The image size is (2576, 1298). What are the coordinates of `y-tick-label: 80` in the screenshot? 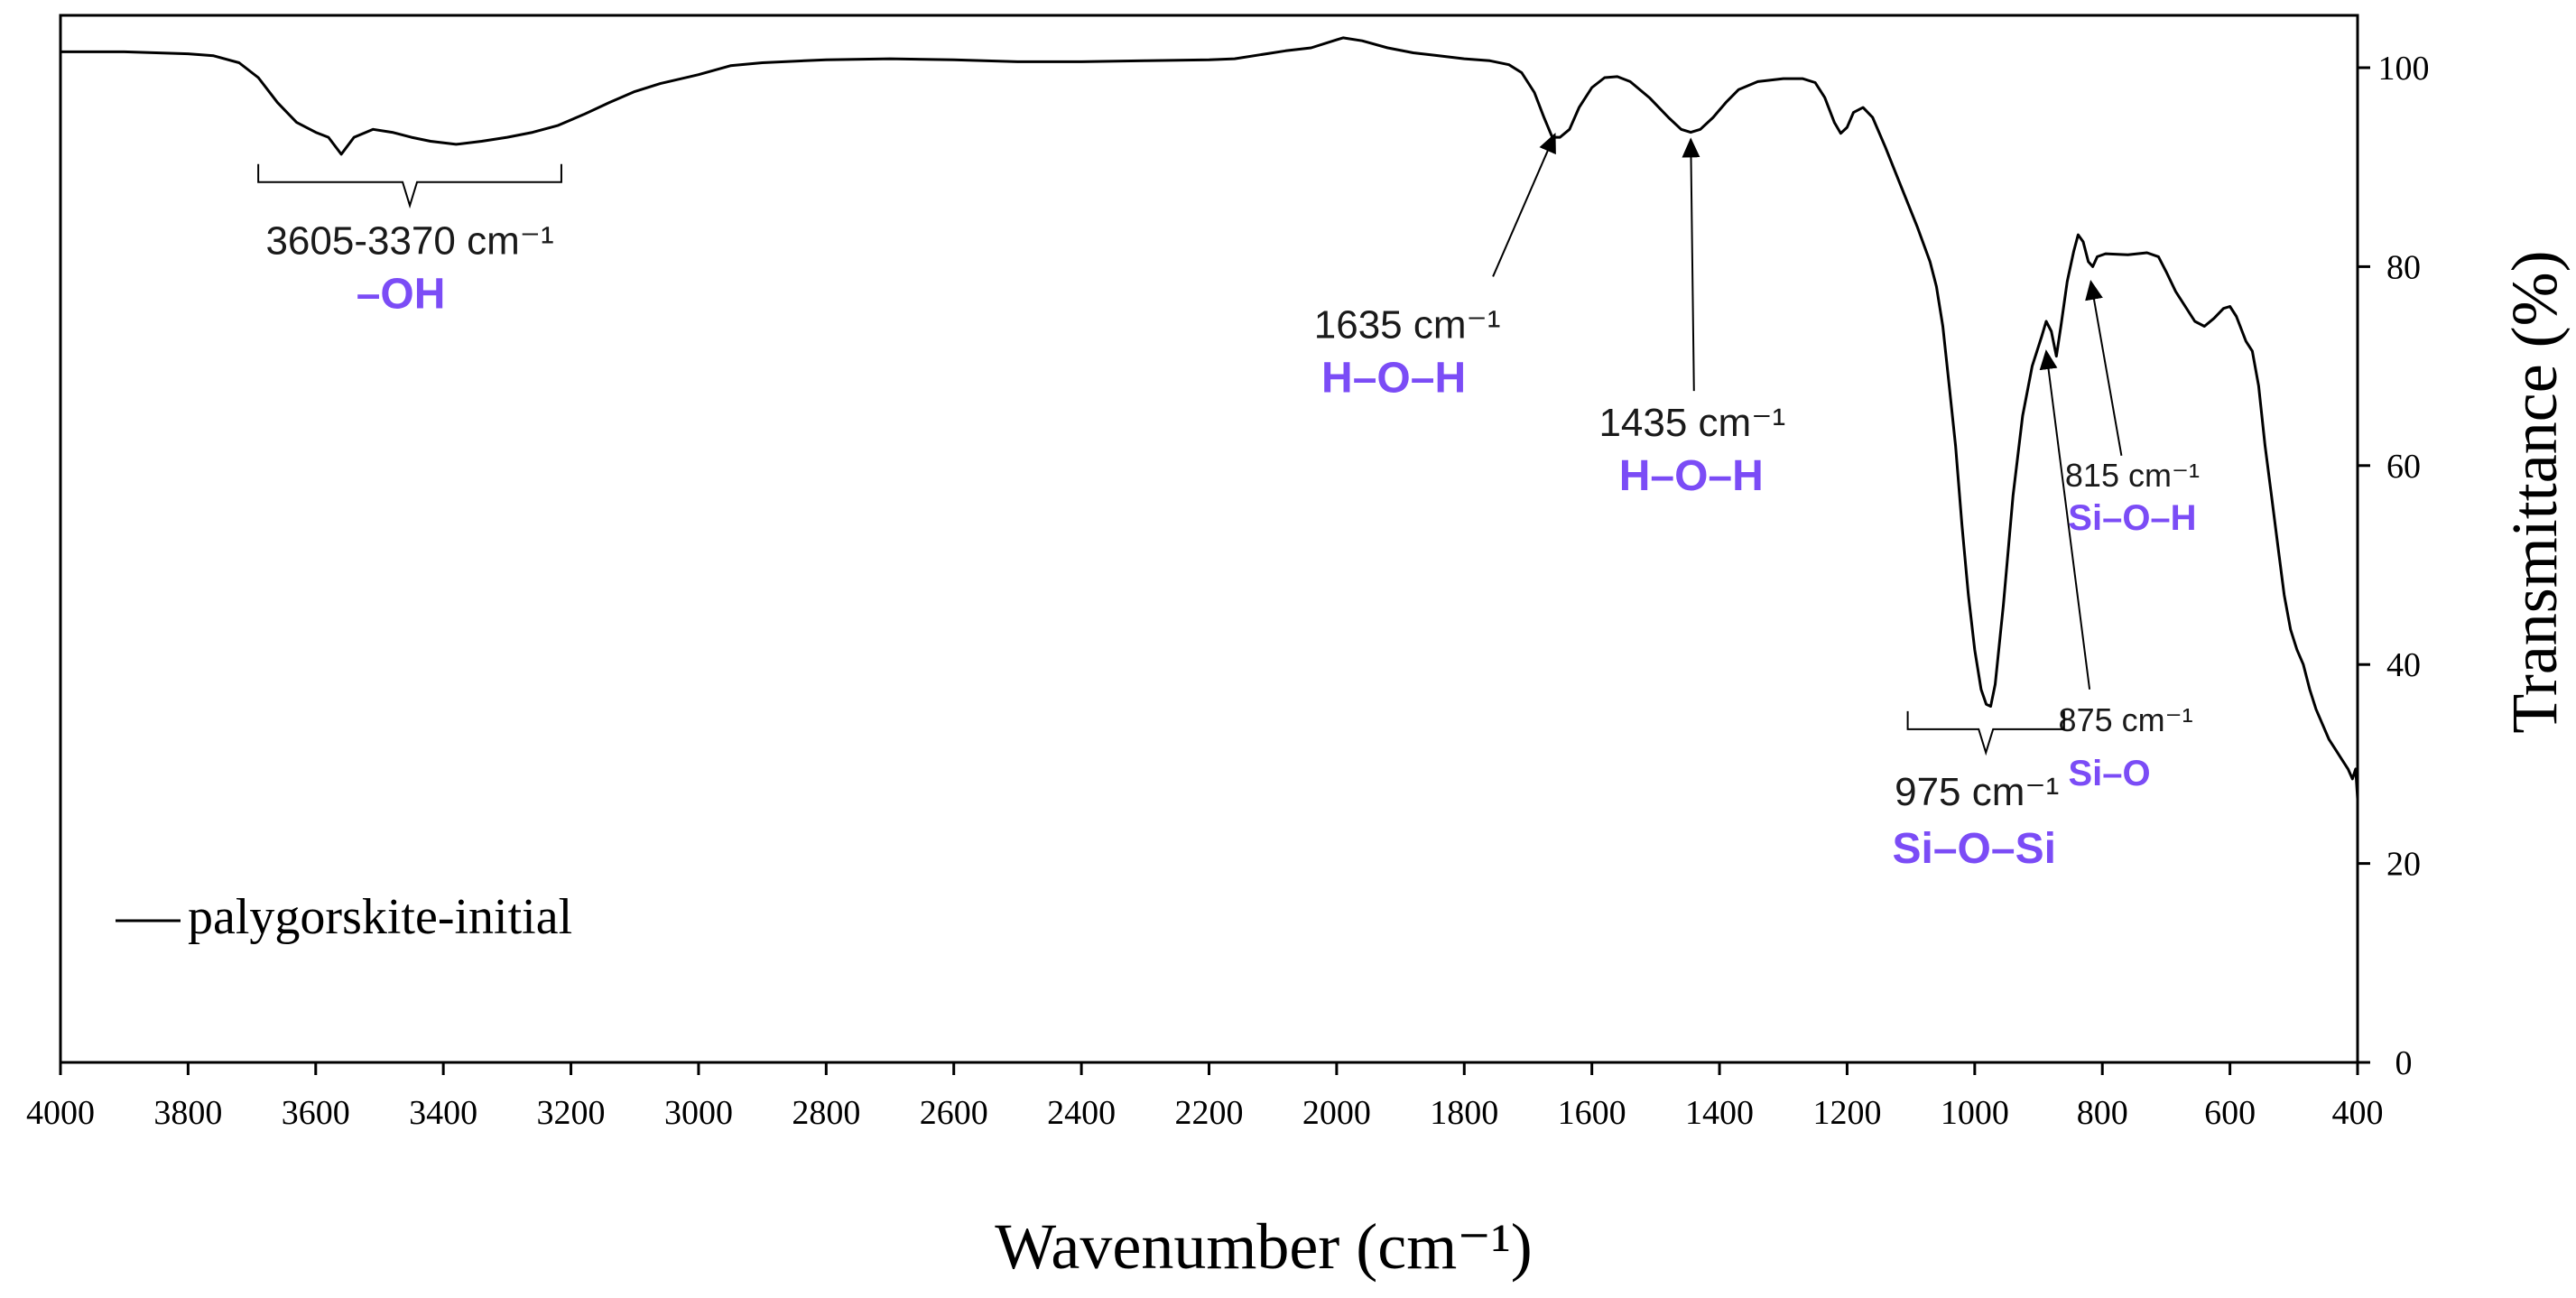 It's located at (2404, 267).